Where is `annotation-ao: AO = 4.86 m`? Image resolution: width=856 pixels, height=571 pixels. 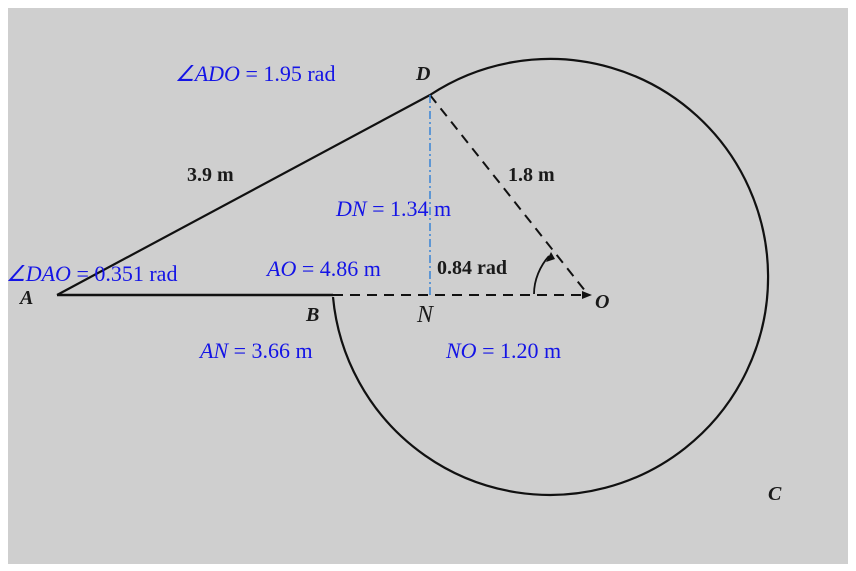 annotation-ao: AO = 4.86 m is located at coordinates (323, 268).